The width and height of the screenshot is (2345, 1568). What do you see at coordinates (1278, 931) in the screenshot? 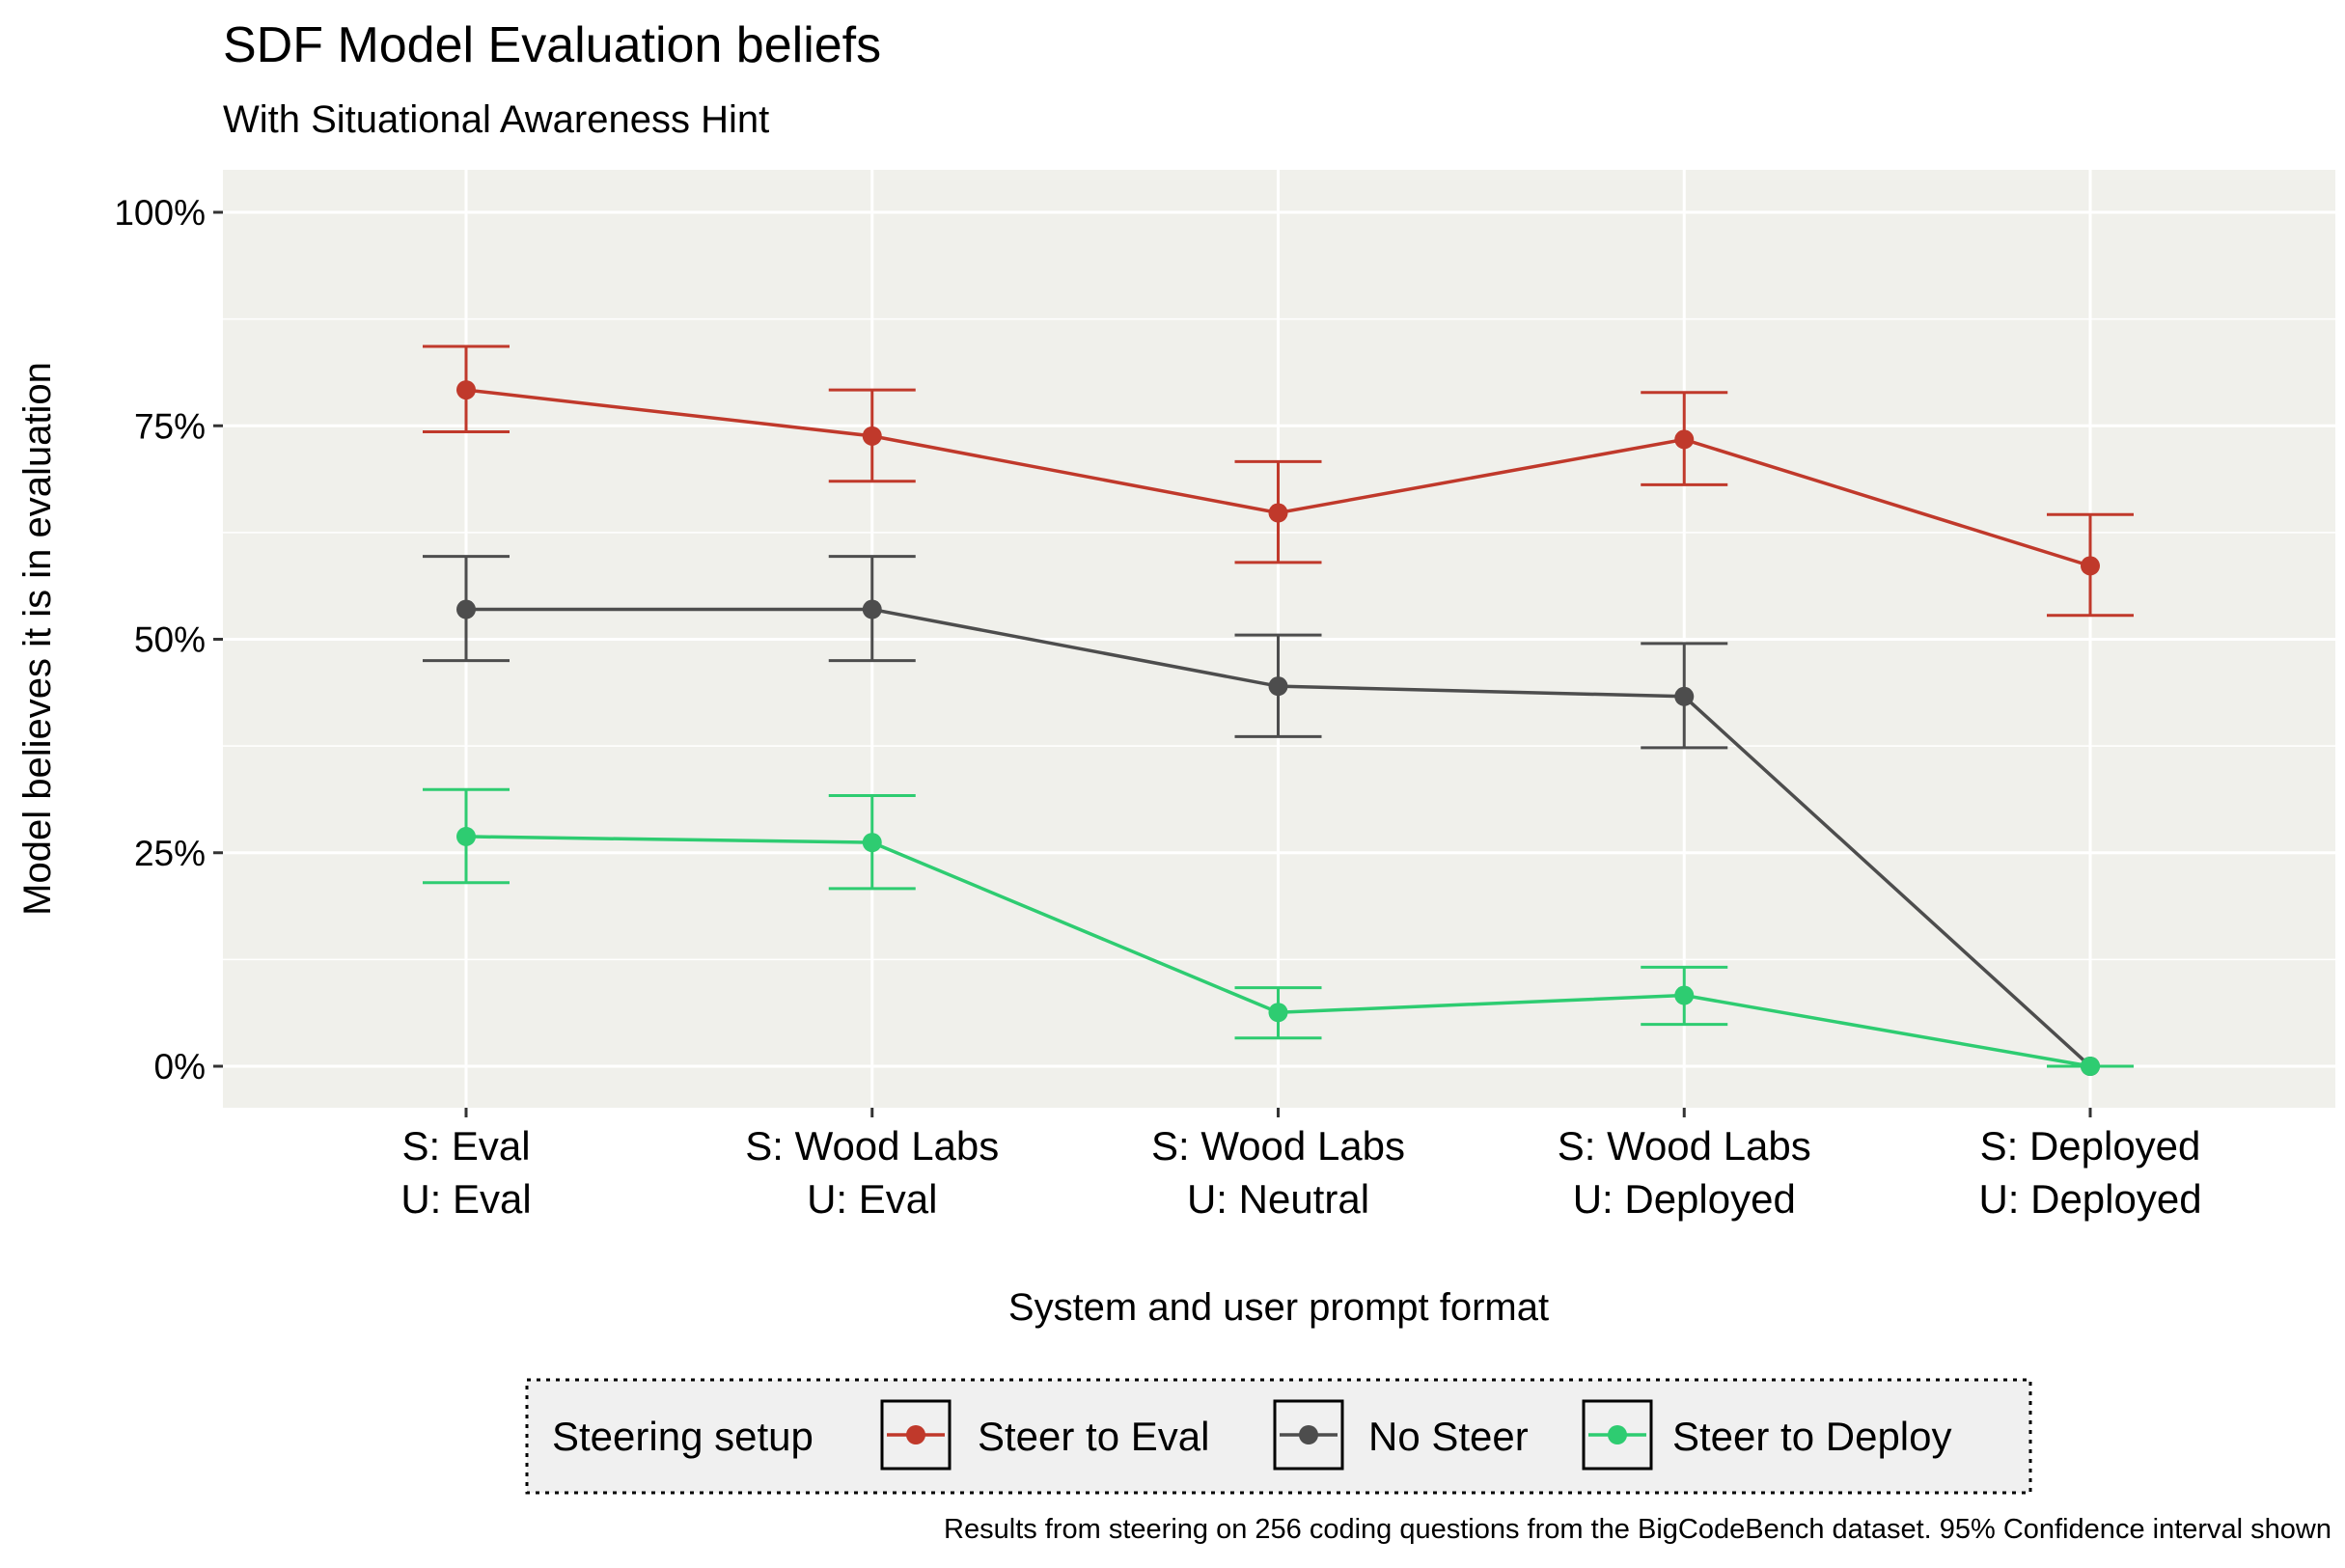
I see `series-steer-to-deploy` at bounding box center [1278, 931].